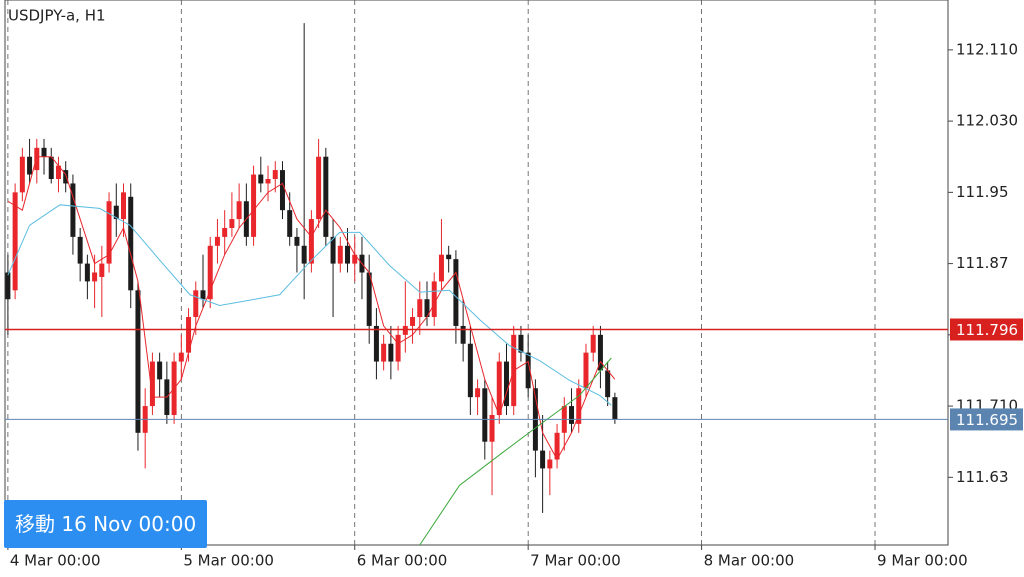 Image resolution: width=1024 pixels, height=577 pixels. I want to click on price-label: 111.695, so click(987, 420).